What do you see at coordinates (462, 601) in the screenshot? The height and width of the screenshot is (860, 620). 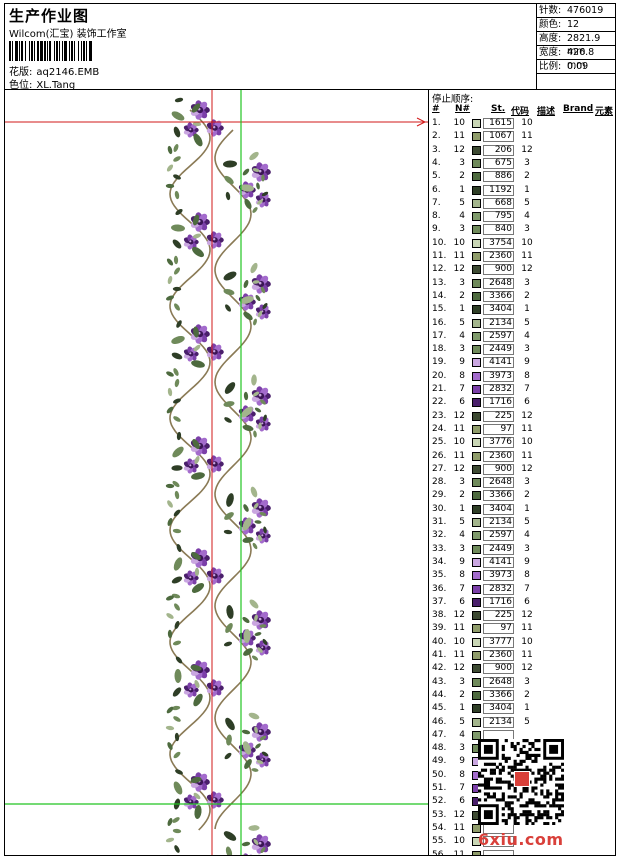 I see `stop-needle: 6` at bounding box center [462, 601].